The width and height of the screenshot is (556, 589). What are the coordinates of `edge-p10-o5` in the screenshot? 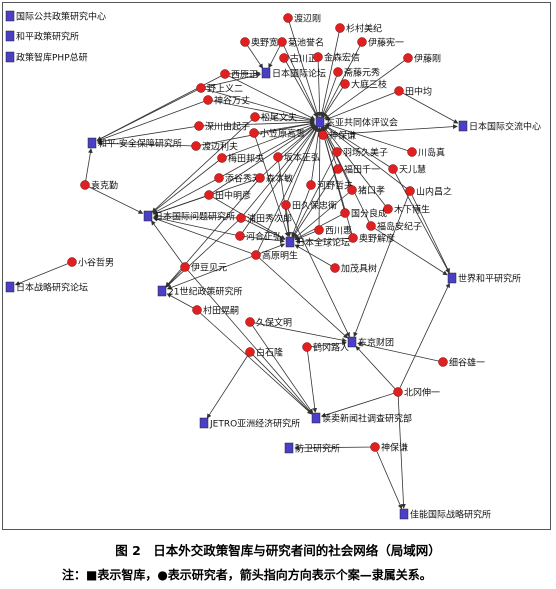 It's located at (270, 96).